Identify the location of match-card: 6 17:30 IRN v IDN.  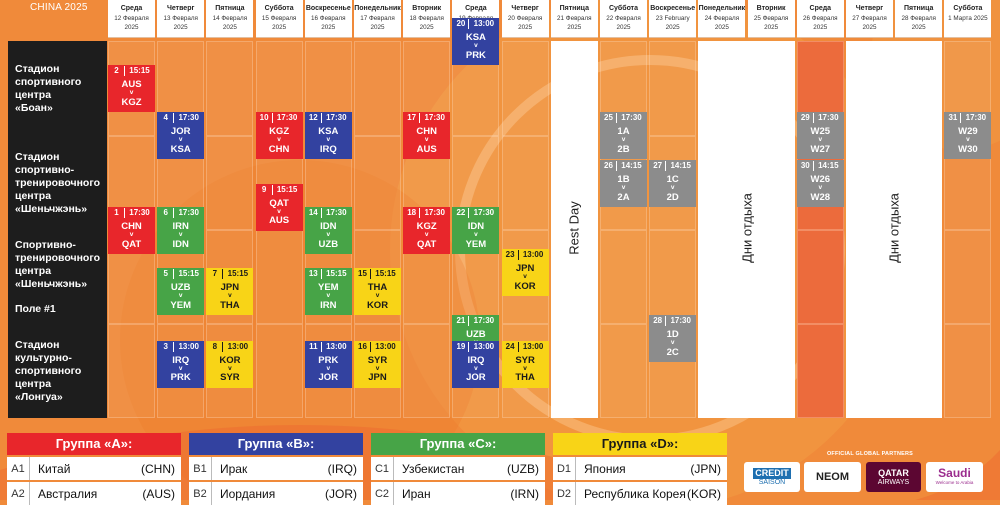
(181, 230).